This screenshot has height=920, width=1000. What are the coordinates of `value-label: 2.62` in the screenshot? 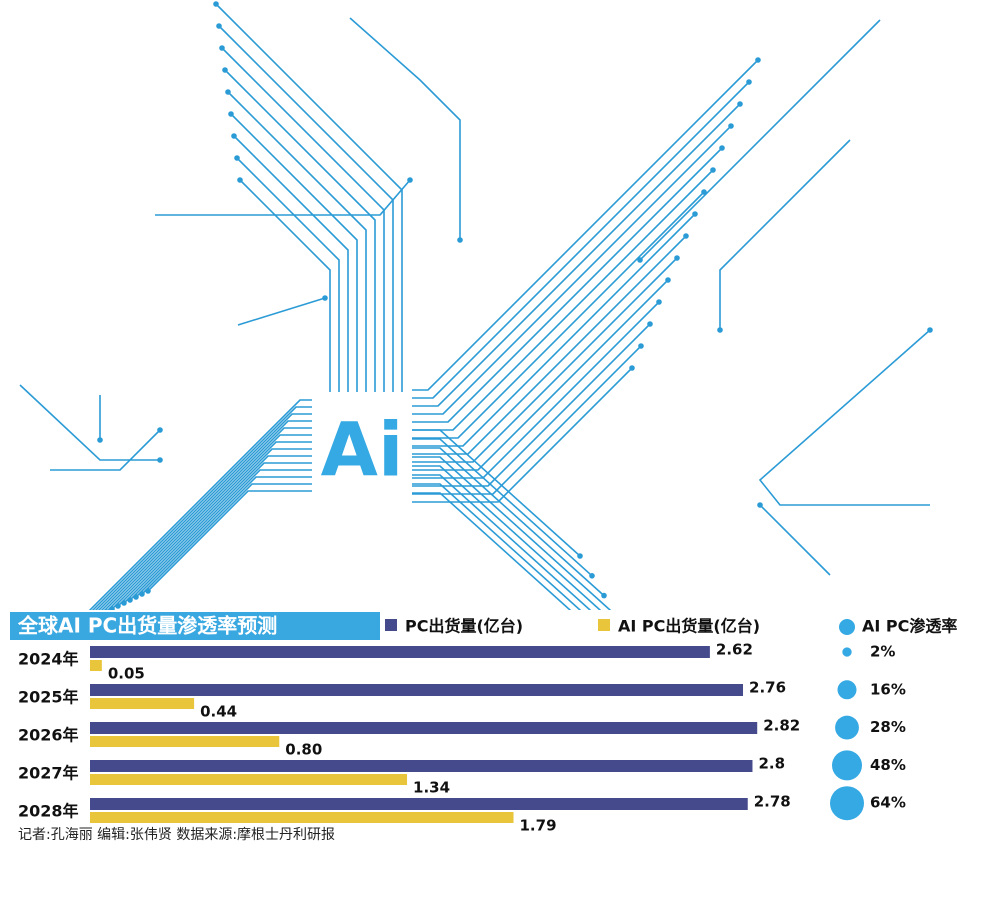 It's located at (734, 650).